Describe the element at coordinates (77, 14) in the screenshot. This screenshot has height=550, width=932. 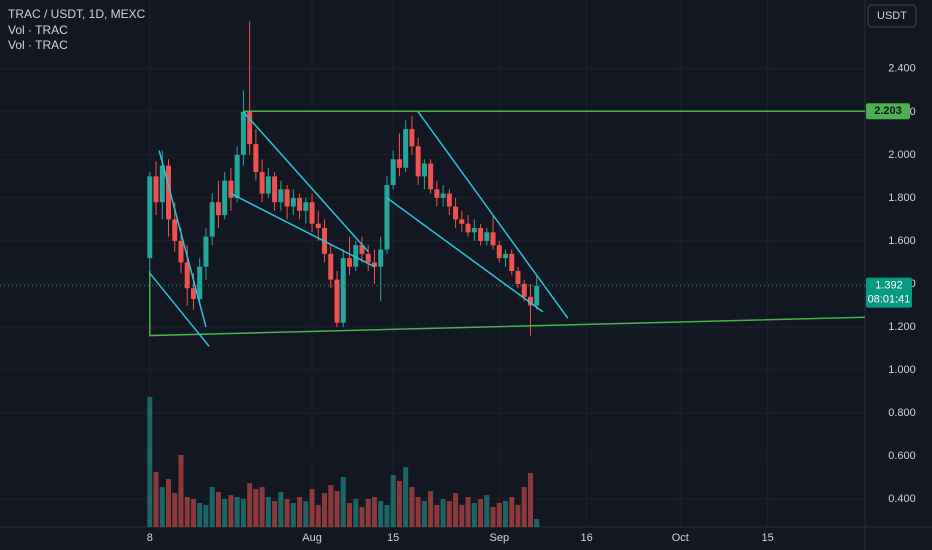
I see `chart-title: TRAC / USDT, 1D, MEXC` at that location.